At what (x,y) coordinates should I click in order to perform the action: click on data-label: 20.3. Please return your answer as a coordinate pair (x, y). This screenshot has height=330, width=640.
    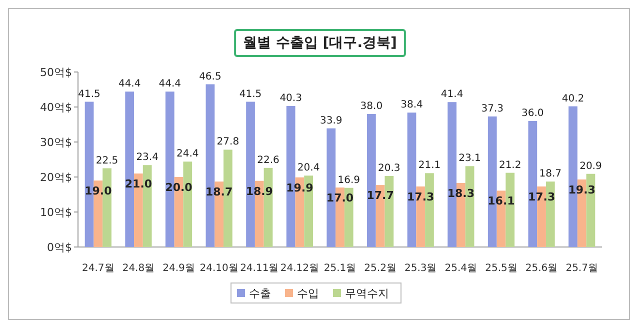
    Looking at the image, I should click on (389, 168).